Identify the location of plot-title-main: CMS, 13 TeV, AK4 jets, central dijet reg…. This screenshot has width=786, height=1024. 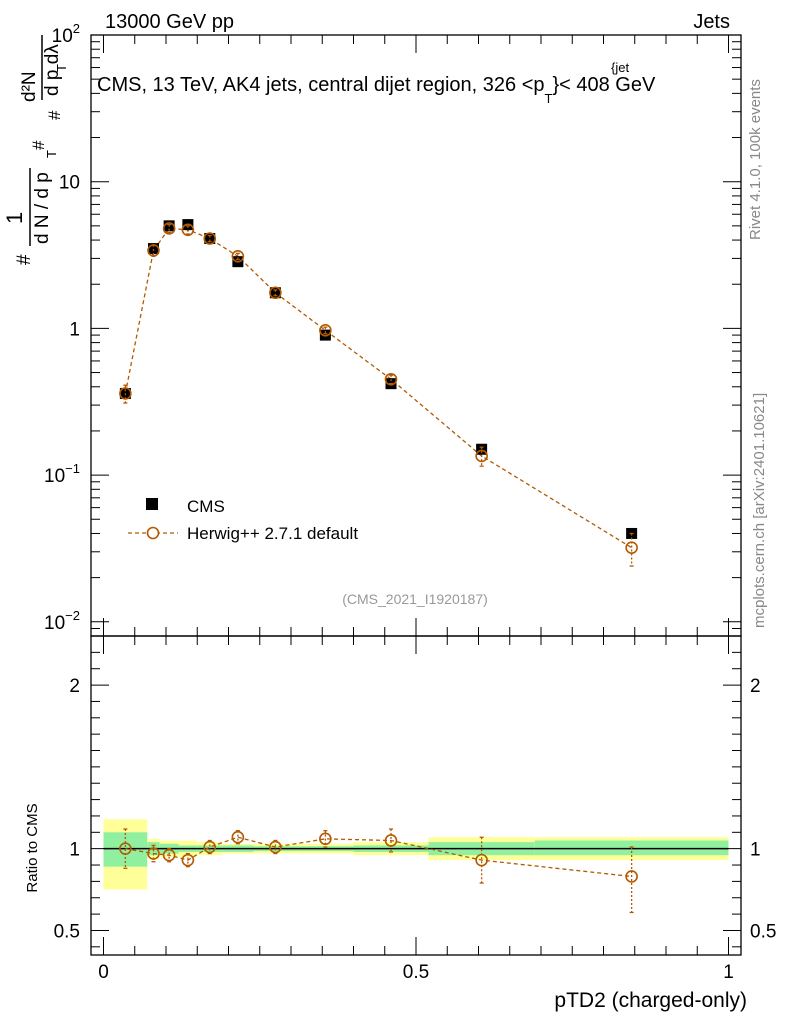
(321, 85).